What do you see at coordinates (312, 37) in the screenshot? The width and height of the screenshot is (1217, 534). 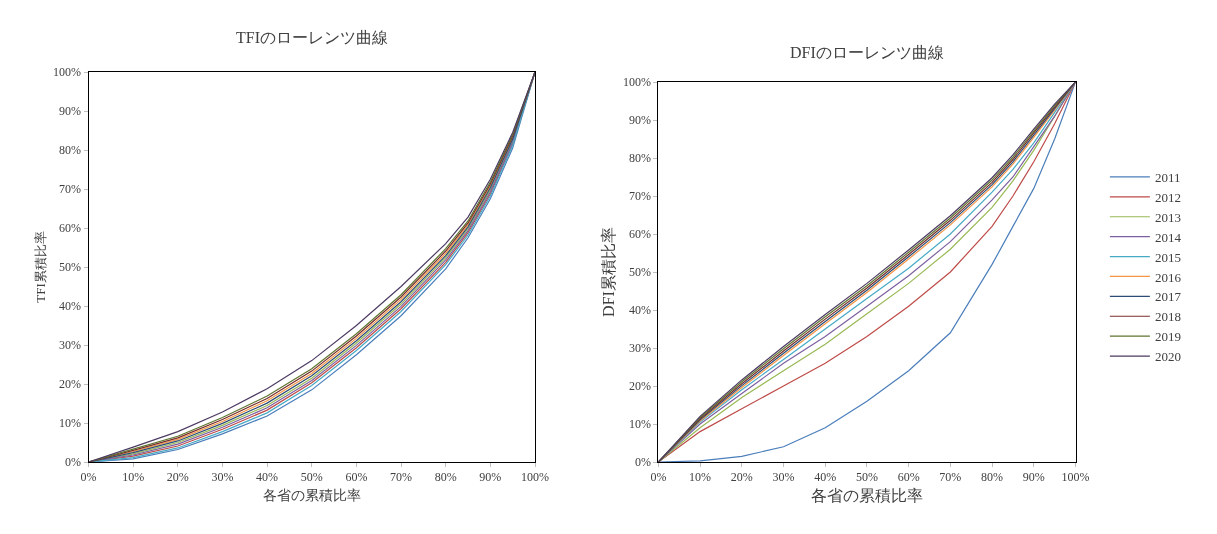 I see `chart-title: TFIのローレンツ曲線` at bounding box center [312, 37].